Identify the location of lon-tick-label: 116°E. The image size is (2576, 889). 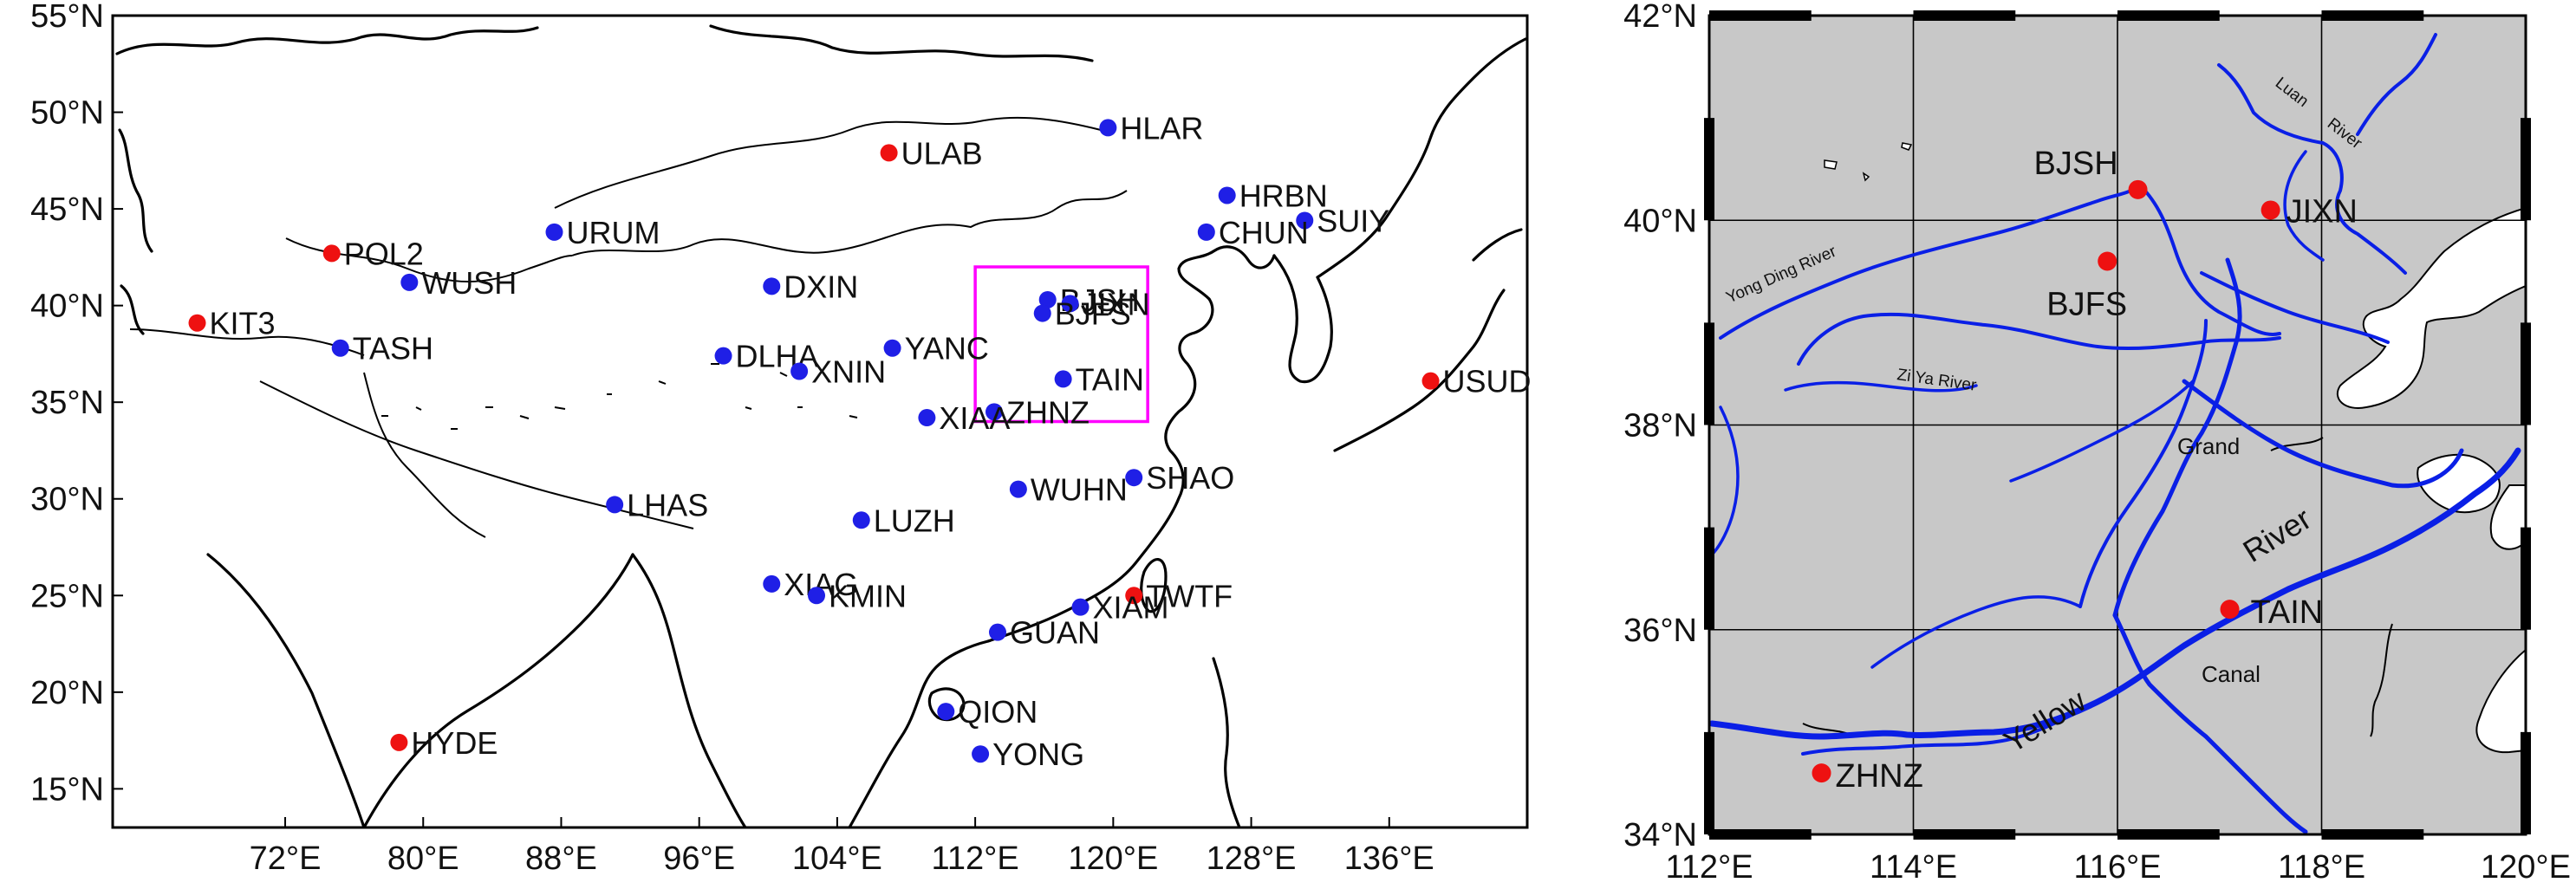
(2117, 867).